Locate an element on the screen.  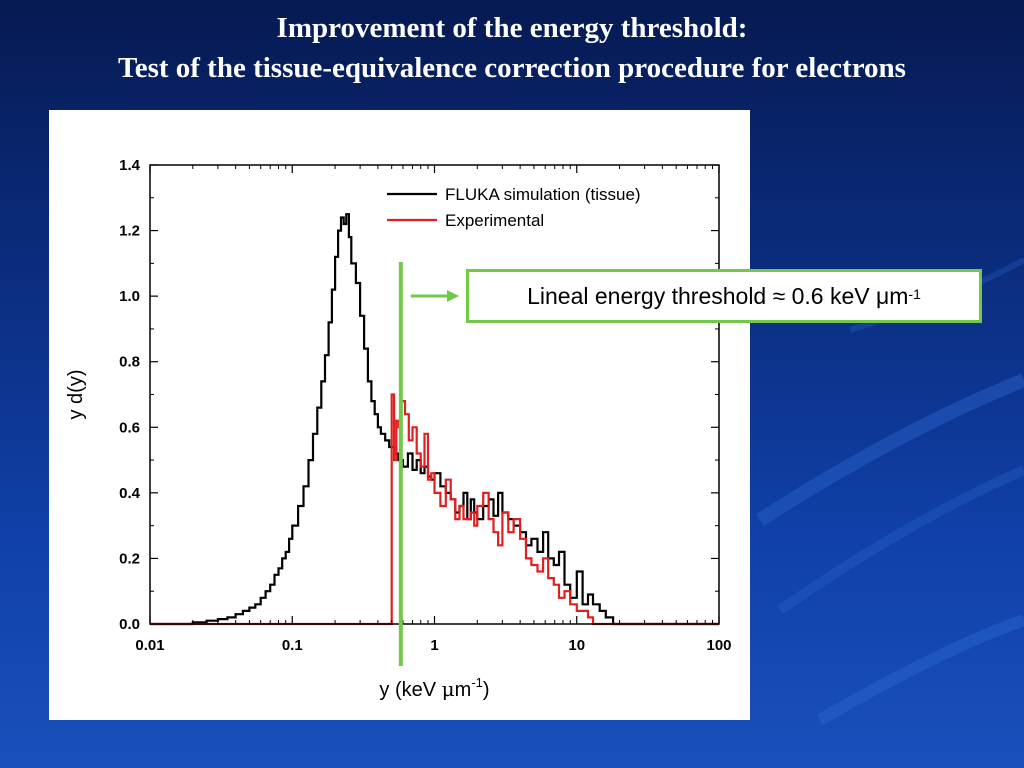
x-tick-label: 1 is located at coordinates (434, 645).